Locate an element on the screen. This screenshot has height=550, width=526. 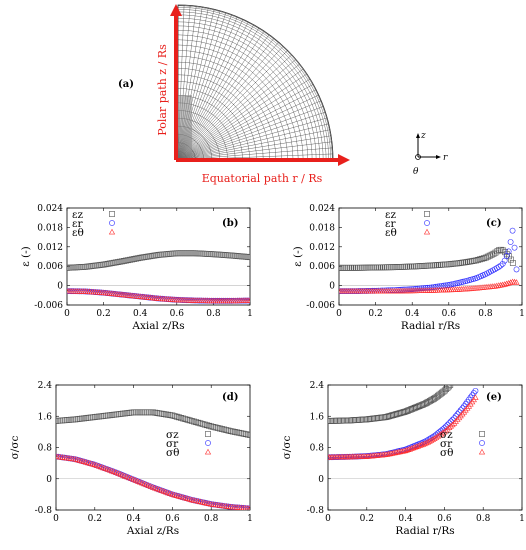
x-tick-label: 0.8 is located at coordinates (213, 314).